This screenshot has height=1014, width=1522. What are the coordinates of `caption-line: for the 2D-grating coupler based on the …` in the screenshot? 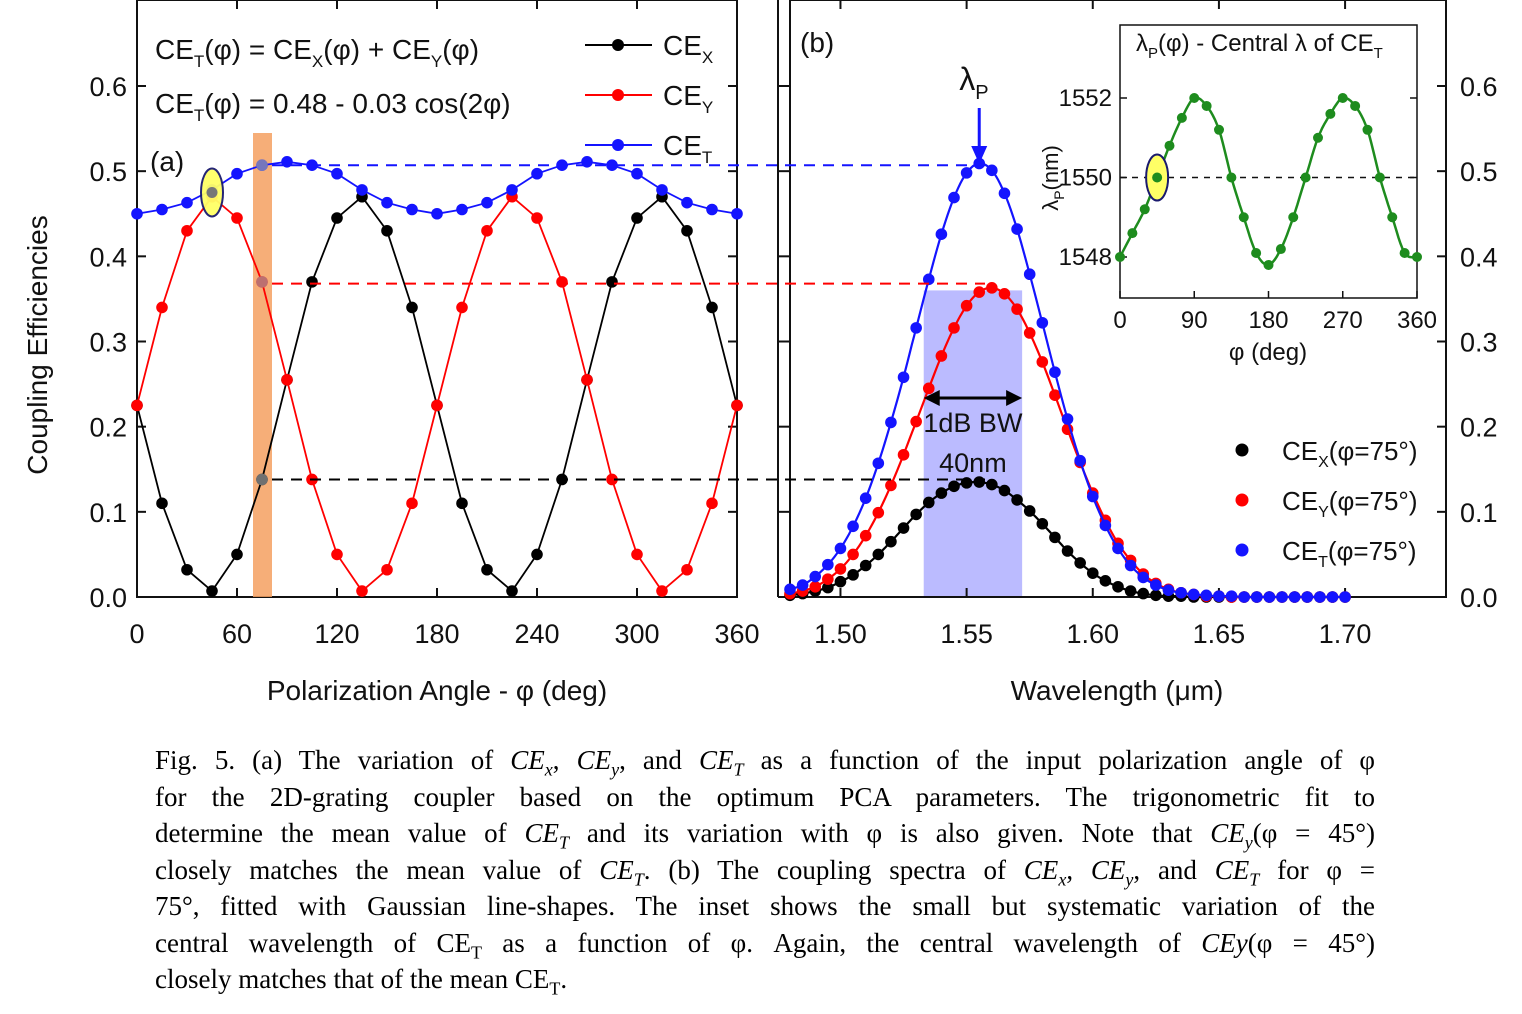 It's located at (765, 797).